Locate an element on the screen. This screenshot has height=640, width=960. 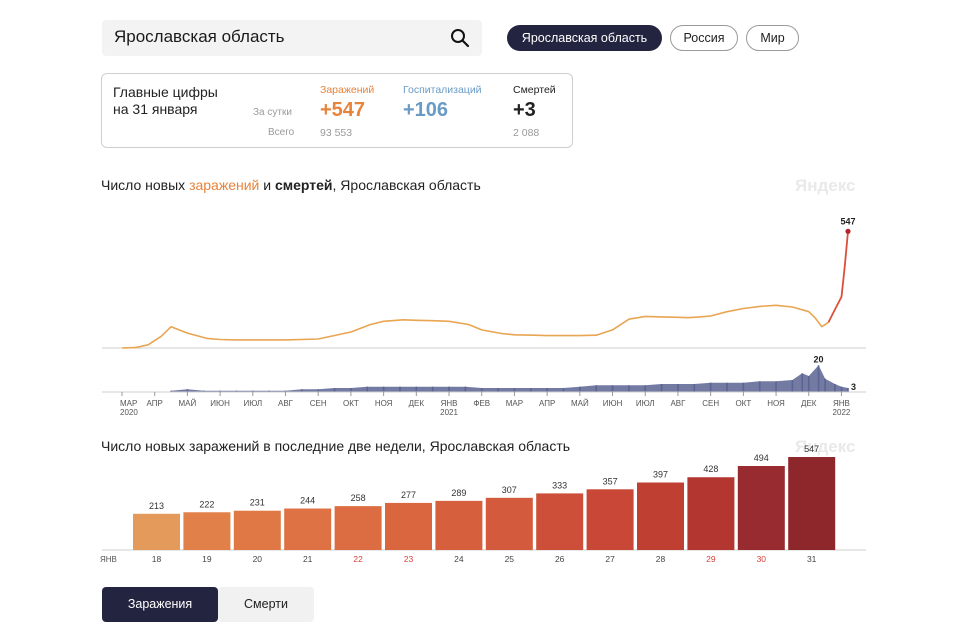
x-tick-label: СЕН is located at coordinates (710, 403).